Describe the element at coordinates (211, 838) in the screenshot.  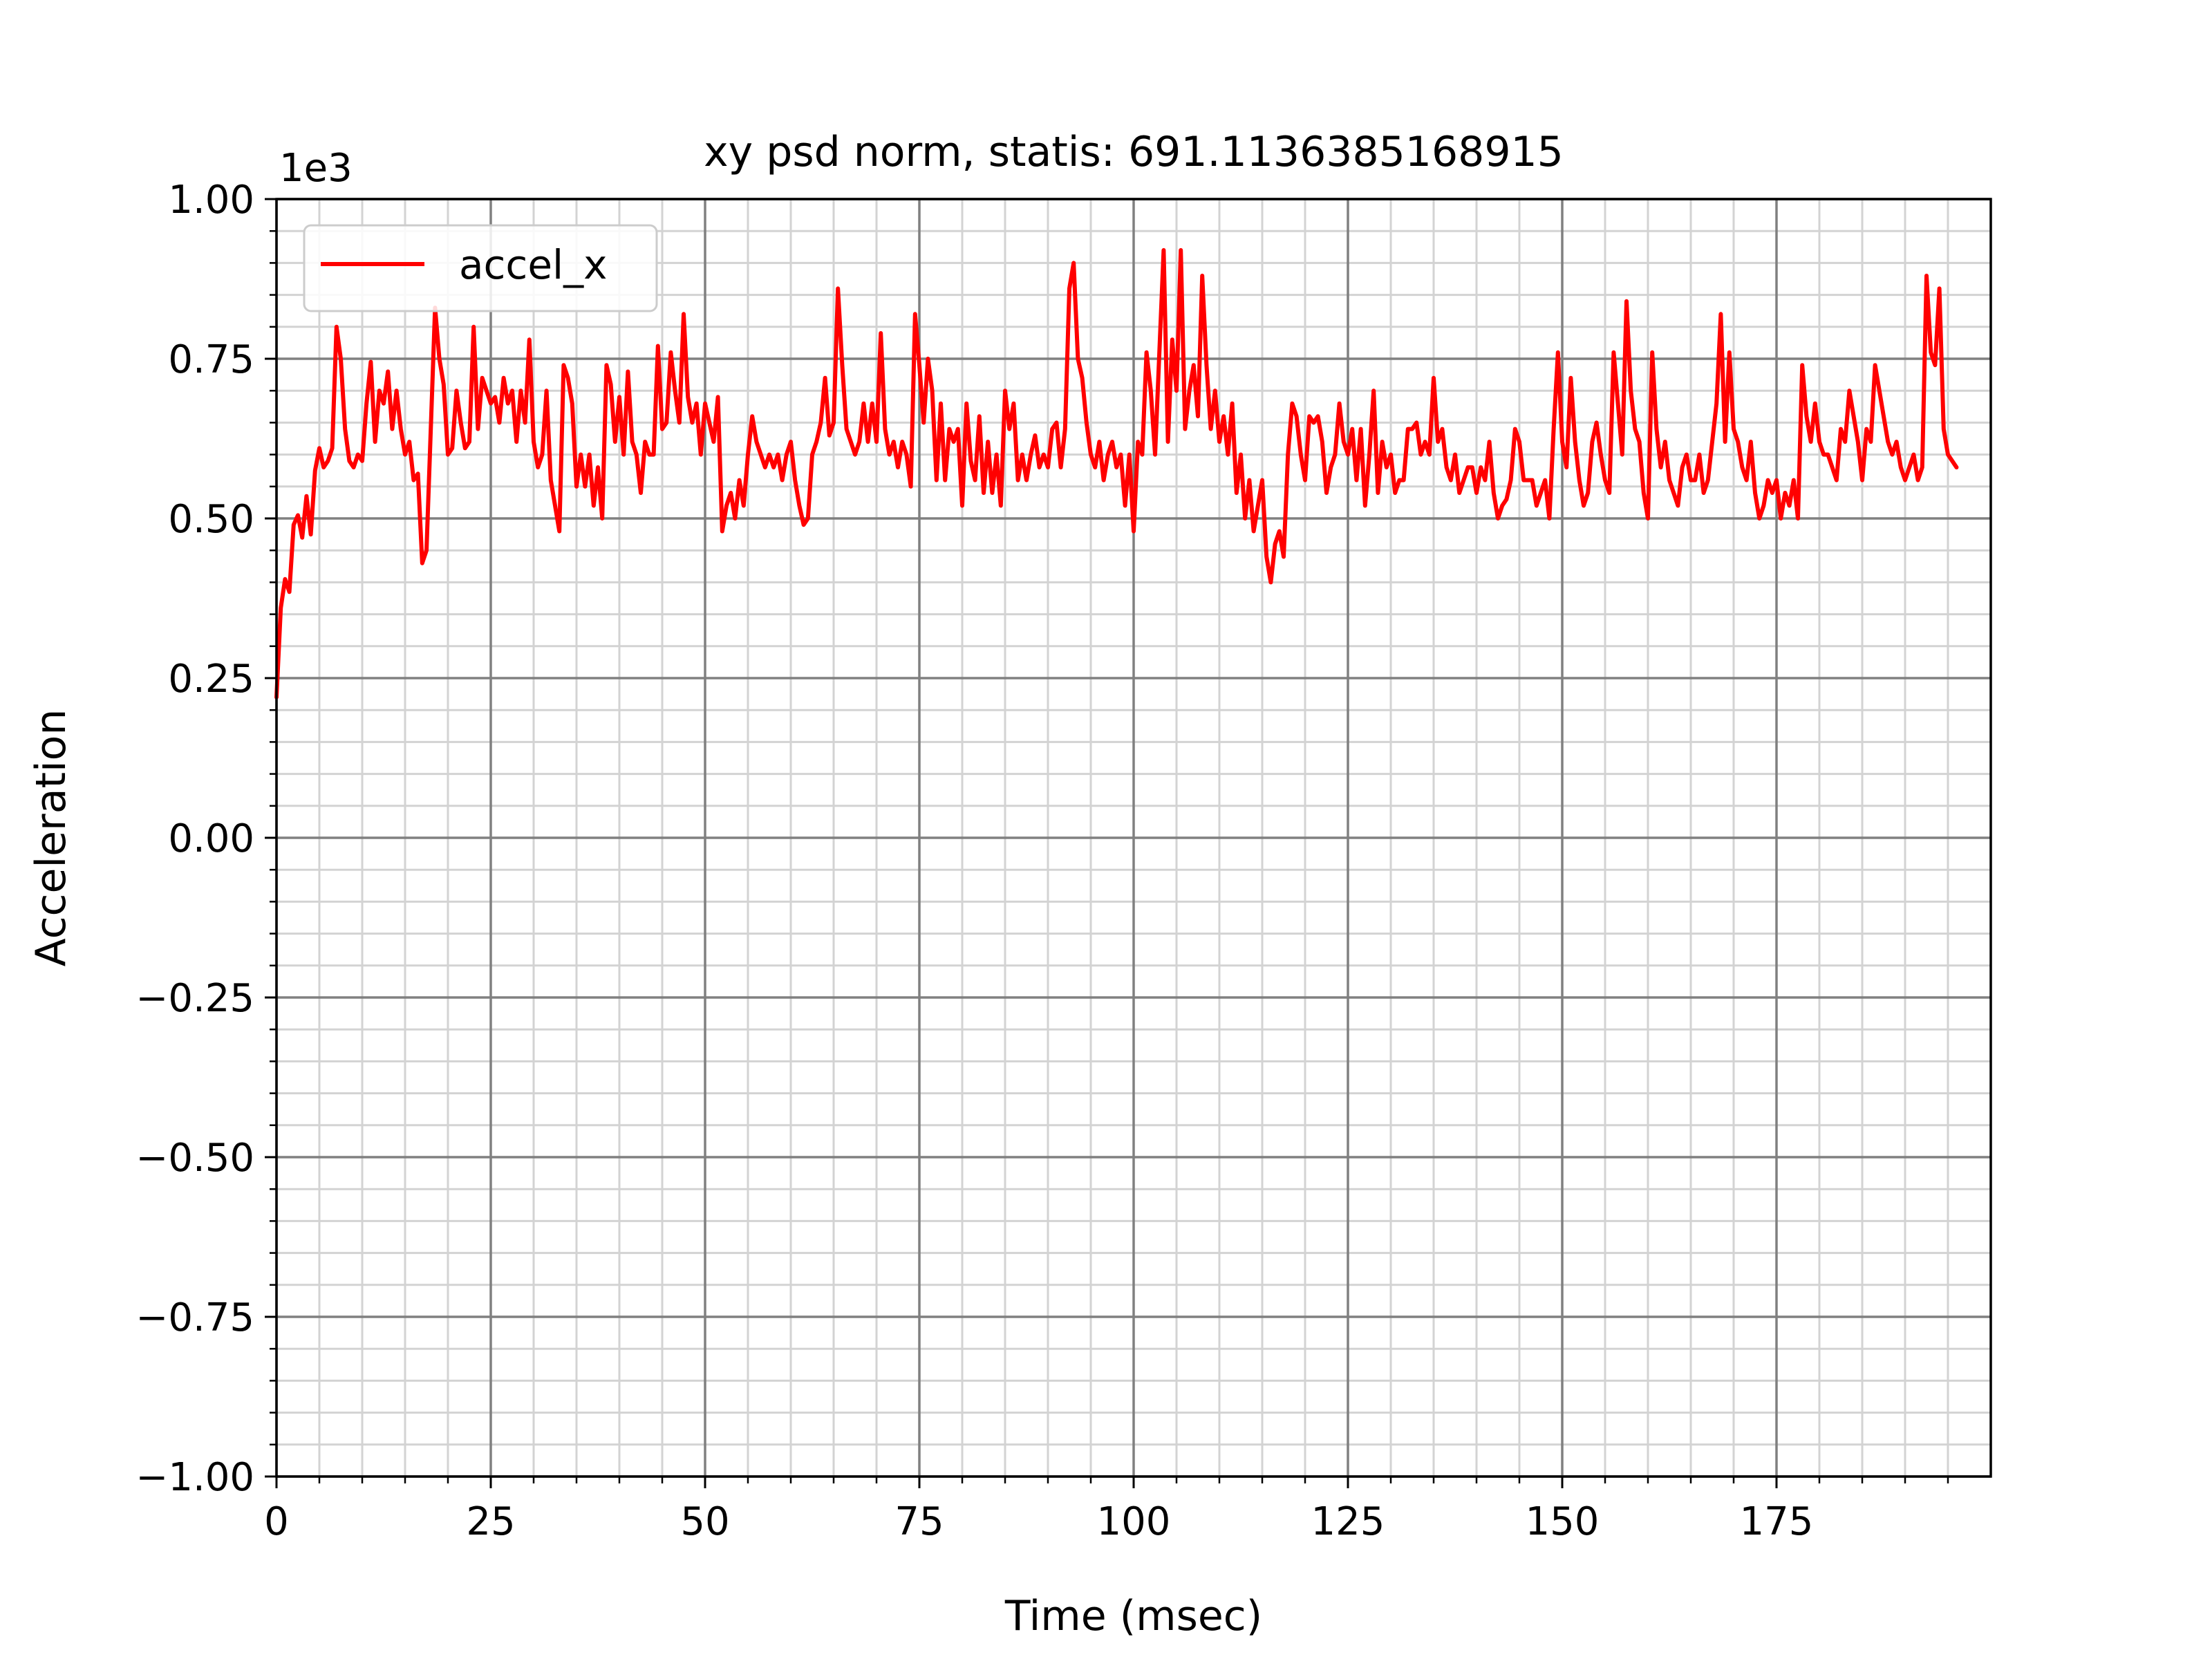
I see `y-tick-label: 0.00` at that location.